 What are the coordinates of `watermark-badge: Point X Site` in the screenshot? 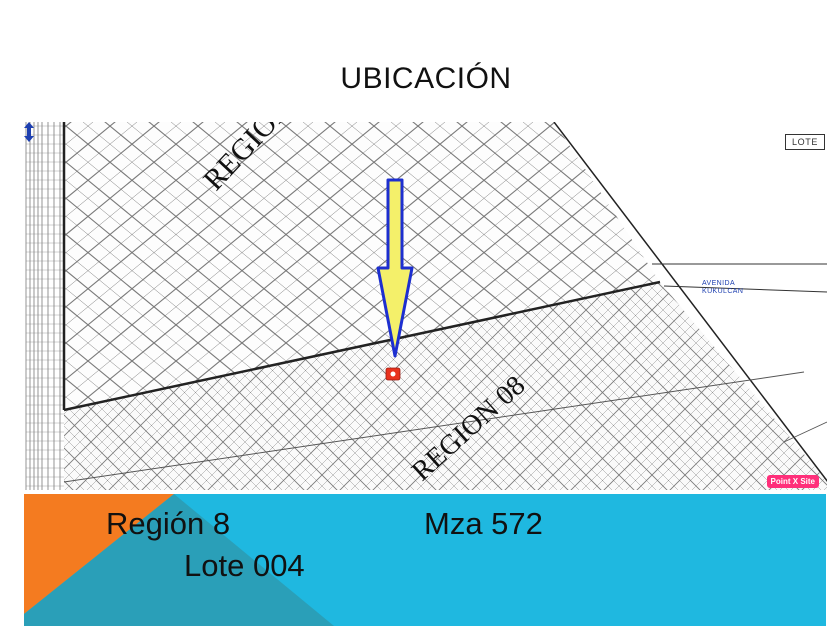 It's located at (792, 481).